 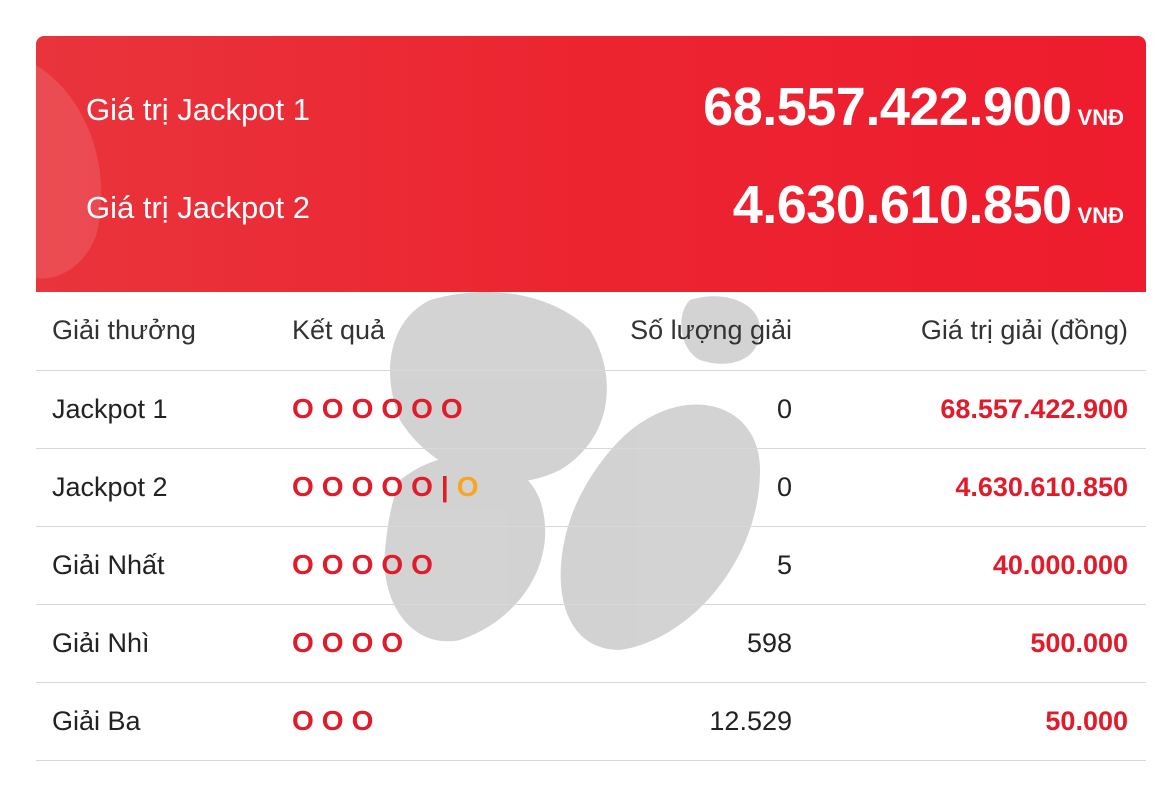 I want to click on jackpot-label: Giá trị Jackpot 1, so click(x=198, y=109).